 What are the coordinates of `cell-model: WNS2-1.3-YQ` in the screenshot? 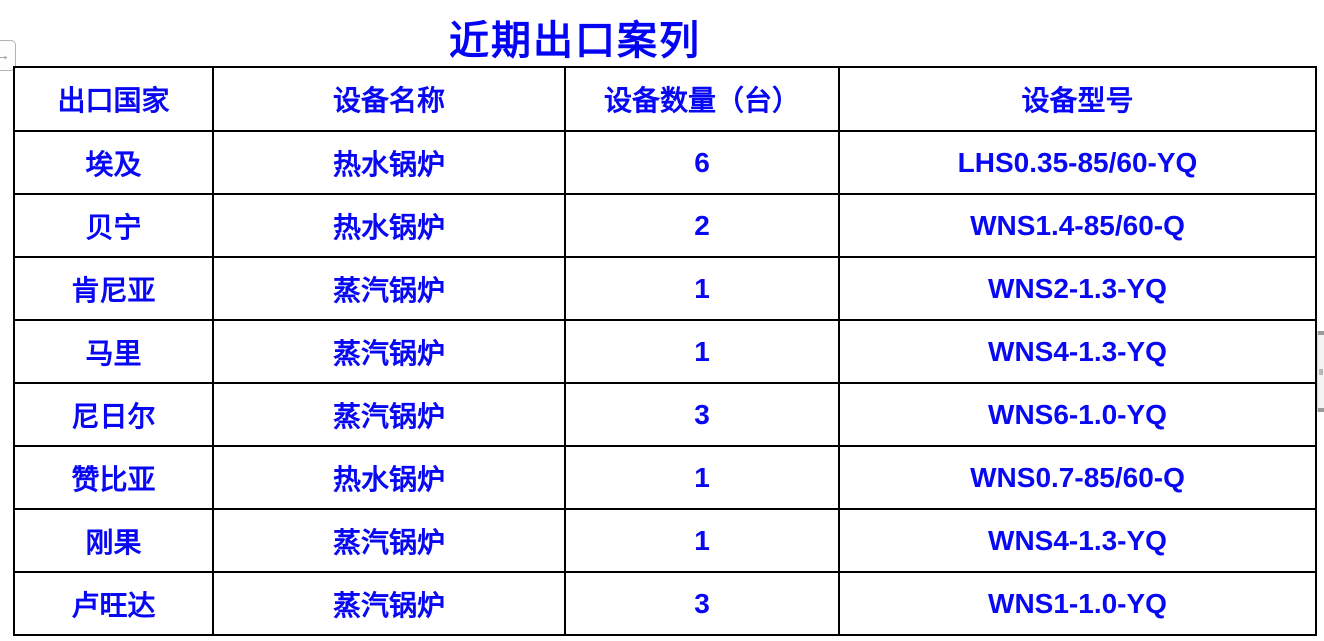 It's located at (1077, 288).